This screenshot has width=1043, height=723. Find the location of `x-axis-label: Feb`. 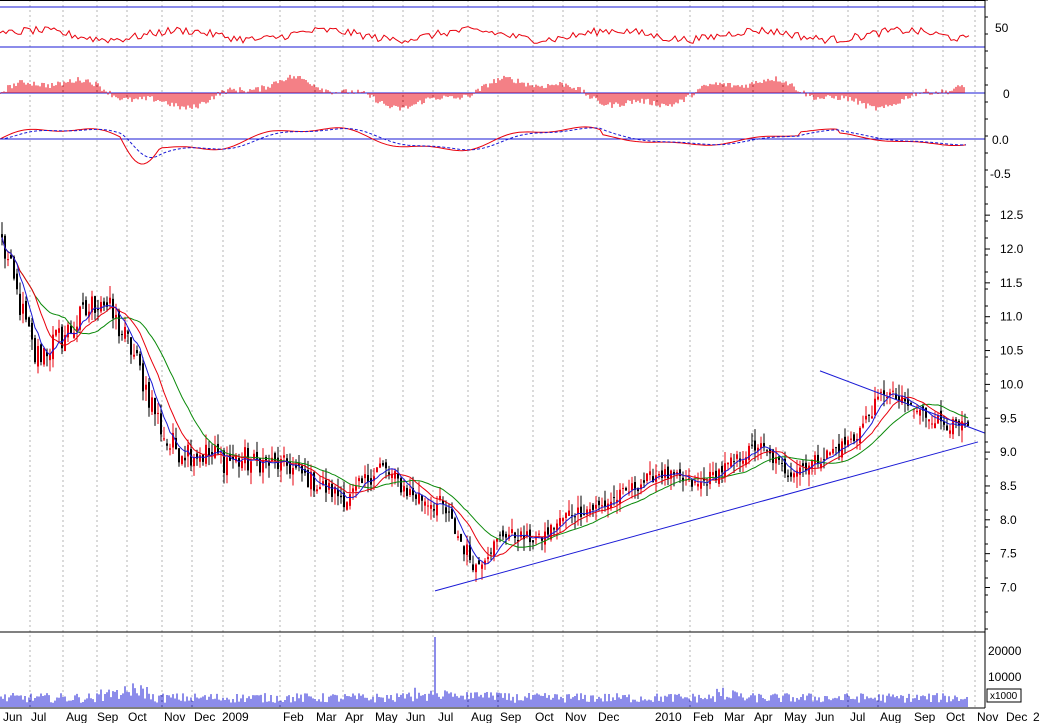

x-axis-label: Feb is located at coordinates (703, 716).